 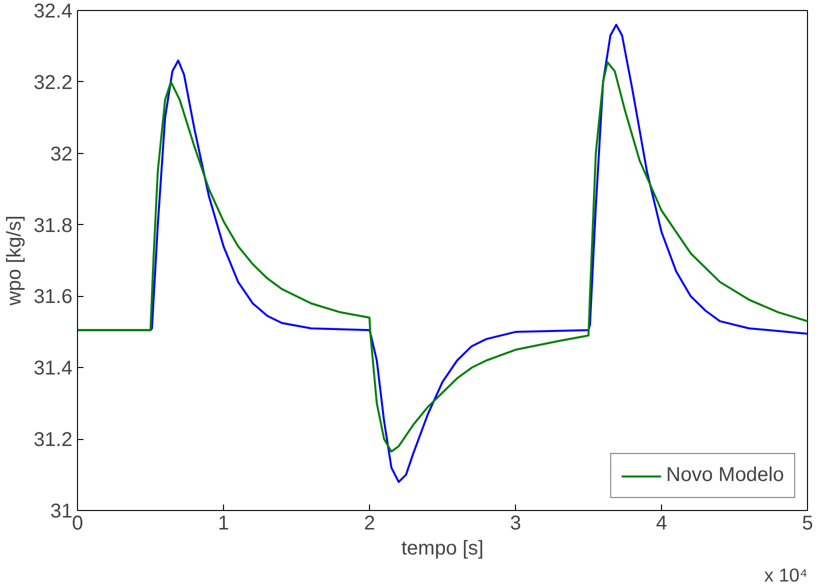 What do you see at coordinates (61, 154) in the screenshot?
I see `y-tick-label: 32` at bounding box center [61, 154].